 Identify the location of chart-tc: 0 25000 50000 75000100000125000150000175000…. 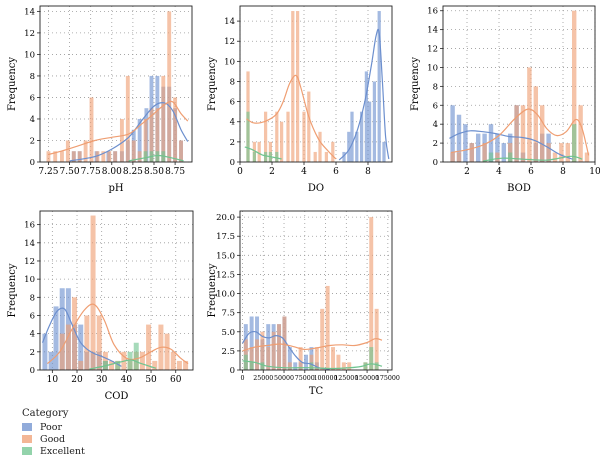
(303, 303).